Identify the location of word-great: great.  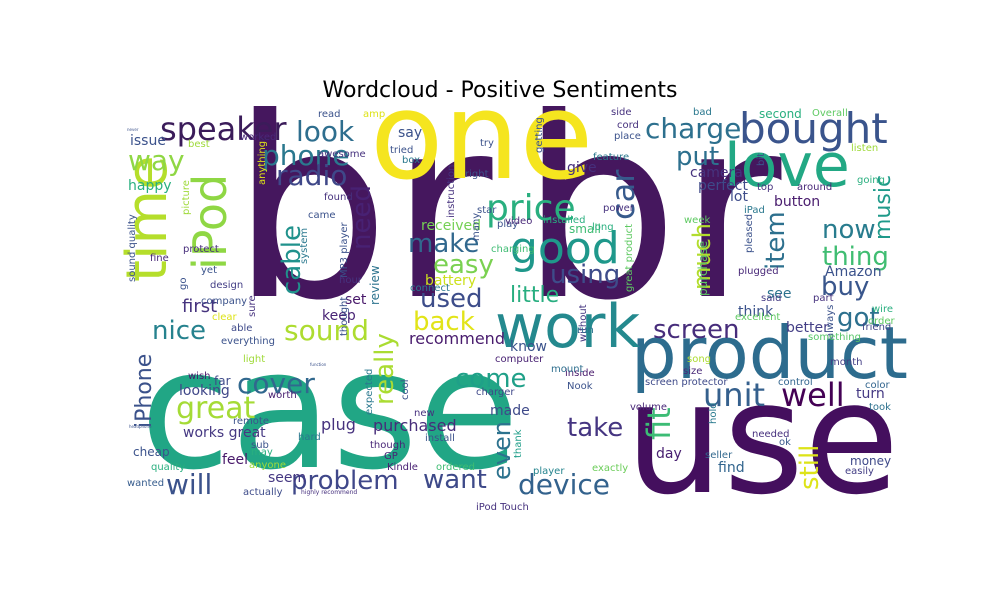
(216, 408).